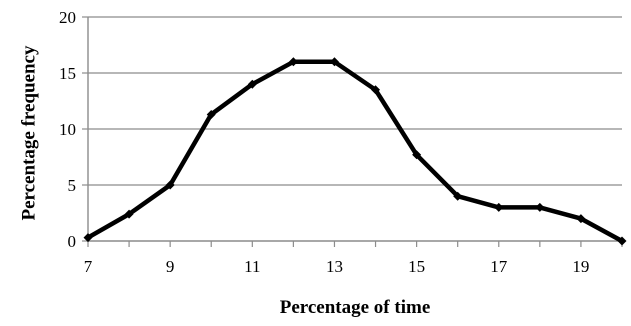 This screenshot has height=326, width=631. What do you see at coordinates (355, 307) in the screenshot?
I see `x-axis-title: Percentage of time` at bounding box center [355, 307].